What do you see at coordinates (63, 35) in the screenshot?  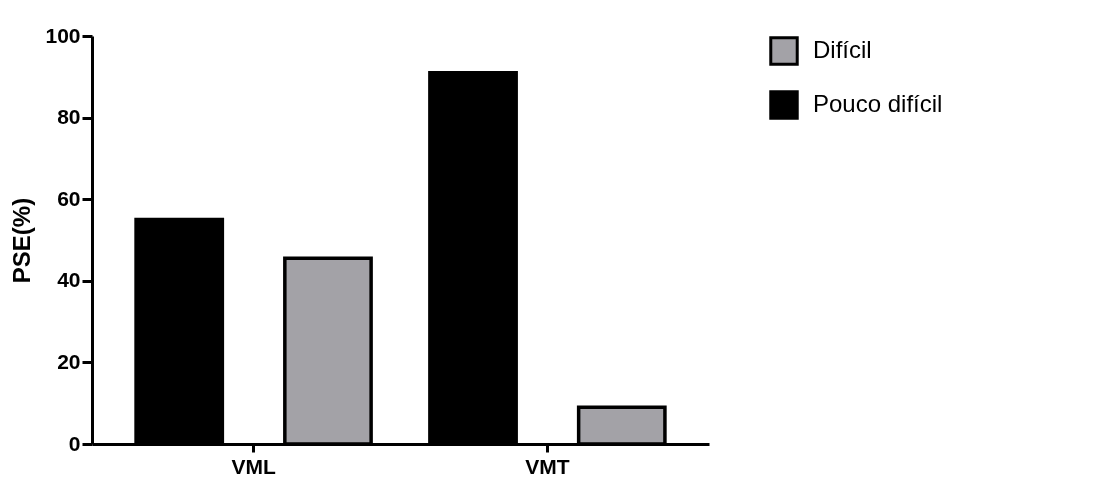 I see `y-tick-label: 100` at bounding box center [63, 35].